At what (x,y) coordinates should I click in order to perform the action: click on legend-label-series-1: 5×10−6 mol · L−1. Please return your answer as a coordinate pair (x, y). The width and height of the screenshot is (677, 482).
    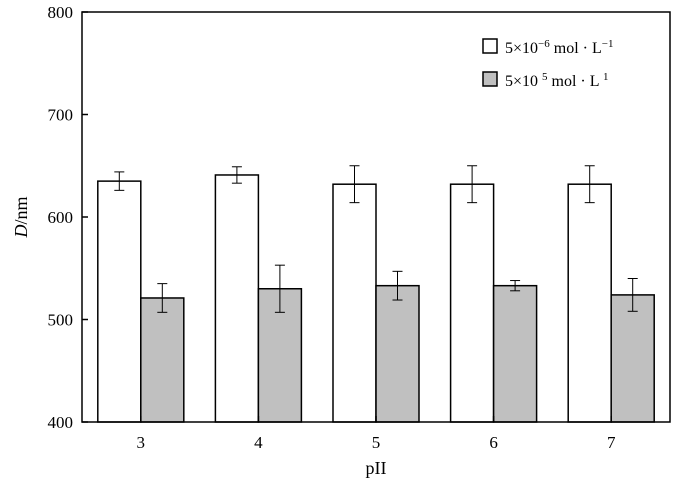
    Looking at the image, I should click on (559, 47).